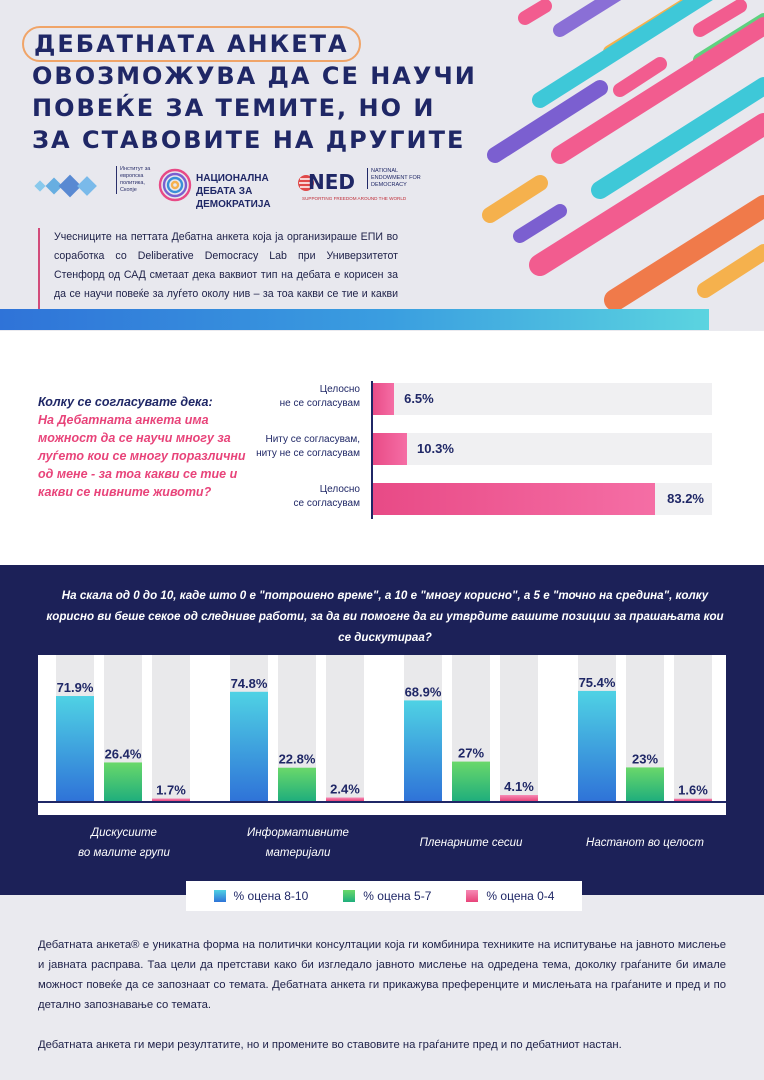 The image size is (764, 1080). Describe the element at coordinates (520, 896) in the screenshot. I see `legend-label-low: % оцена 0-4` at that location.